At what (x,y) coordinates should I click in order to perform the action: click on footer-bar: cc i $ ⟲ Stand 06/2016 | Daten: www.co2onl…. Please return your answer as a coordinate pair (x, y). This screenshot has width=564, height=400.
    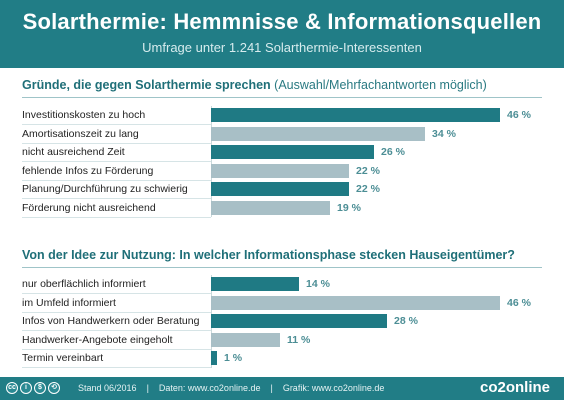
    Looking at the image, I should click on (282, 388).